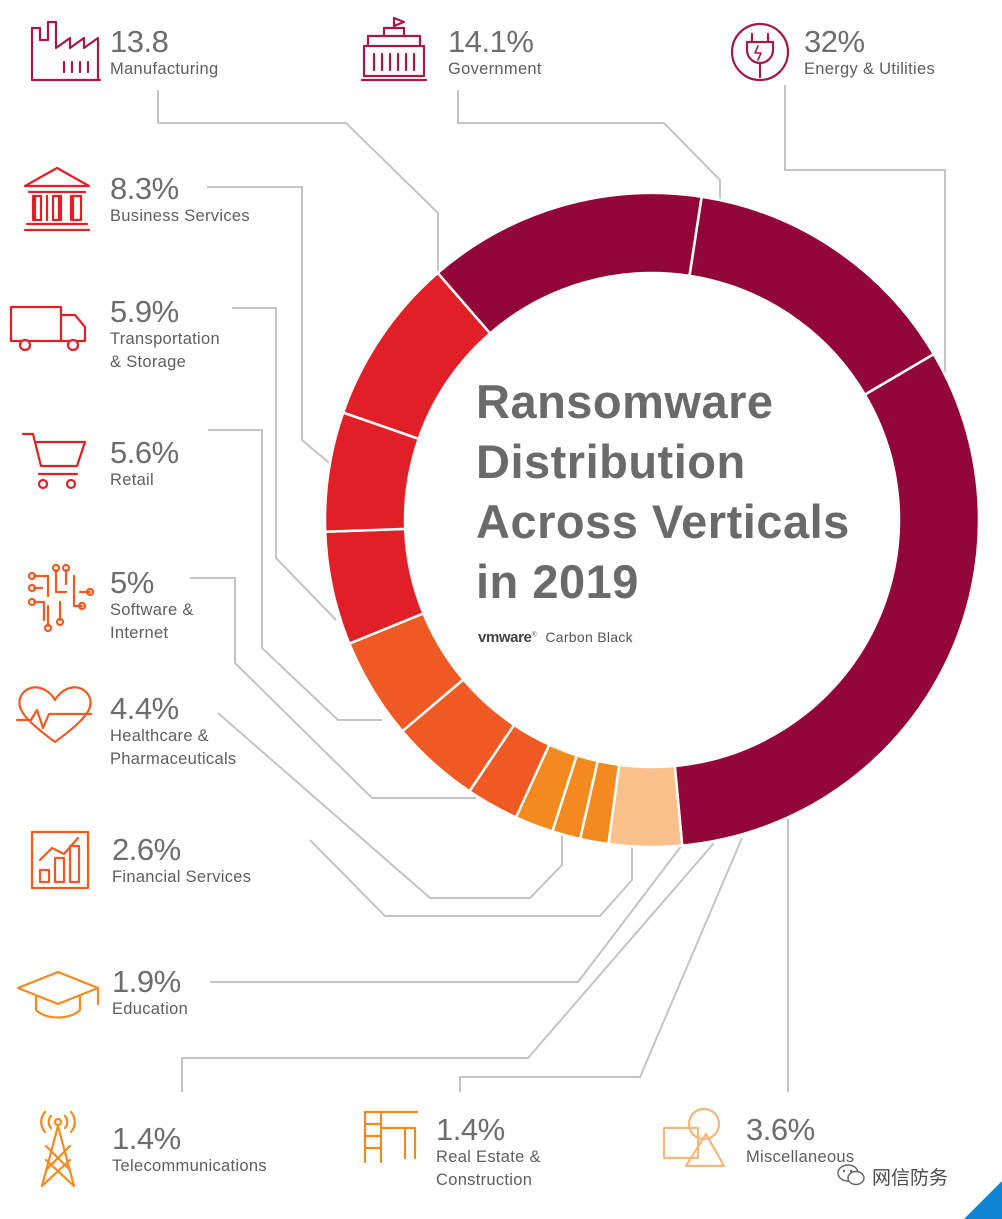 The height and width of the screenshot is (1219, 1002). I want to click on label-delivery-truck: 5.9% Transportation & Storage, so click(165, 335).